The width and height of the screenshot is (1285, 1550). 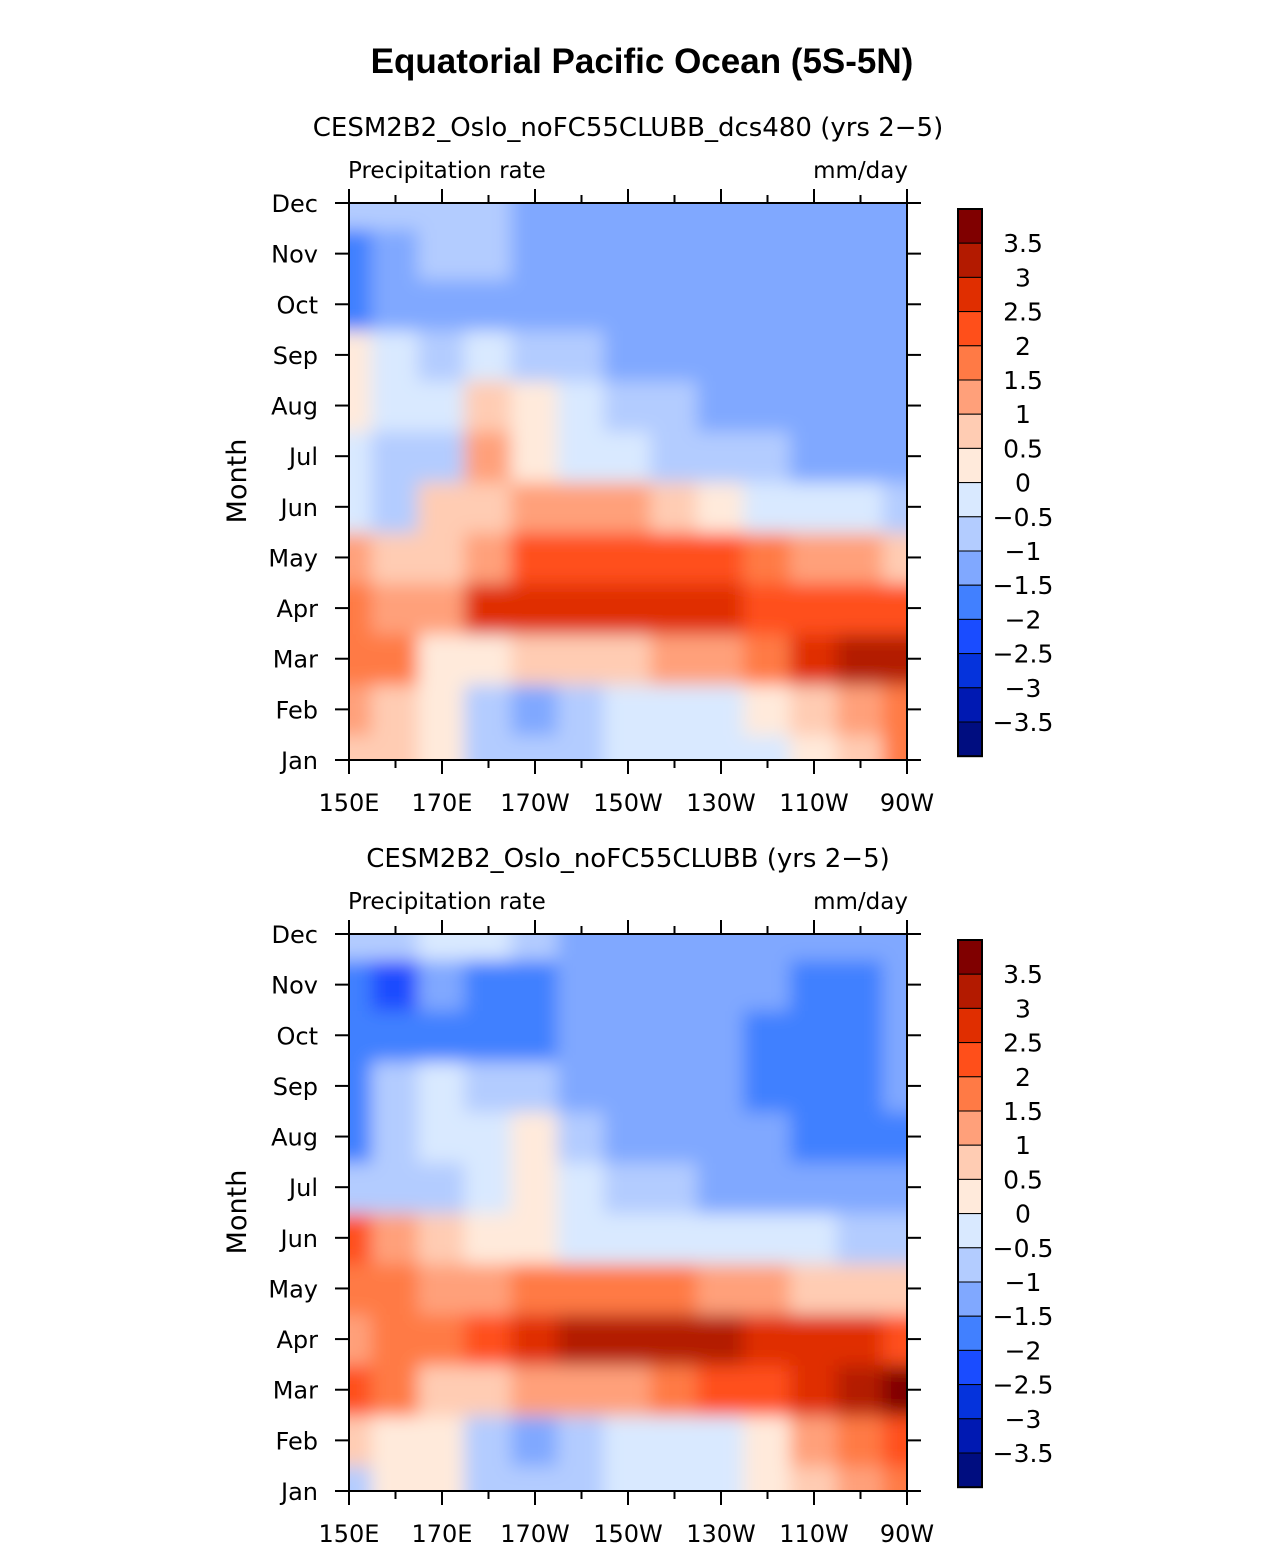 What do you see at coordinates (299, 1239) in the screenshot?
I see `y-tick-label: Jun` at bounding box center [299, 1239].